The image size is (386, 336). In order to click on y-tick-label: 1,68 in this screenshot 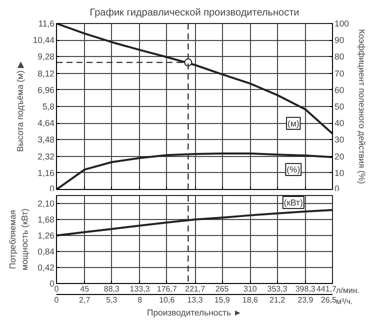, I will do `click(46, 219)`.